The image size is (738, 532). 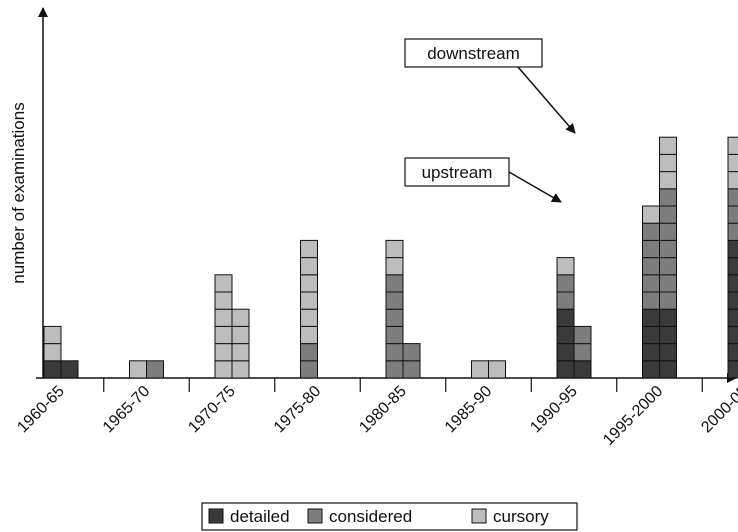 I want to click on x-tick-label: 1960-65, so click(x=41, y=410).